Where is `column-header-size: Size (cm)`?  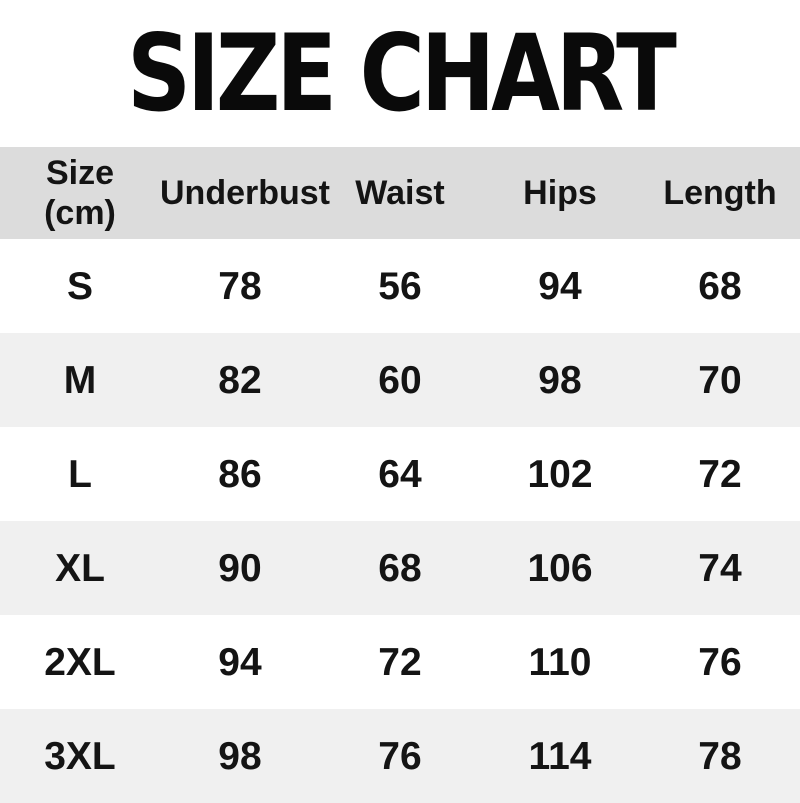
column-header-size: Size (cm) is located at coordinates (80, 193).